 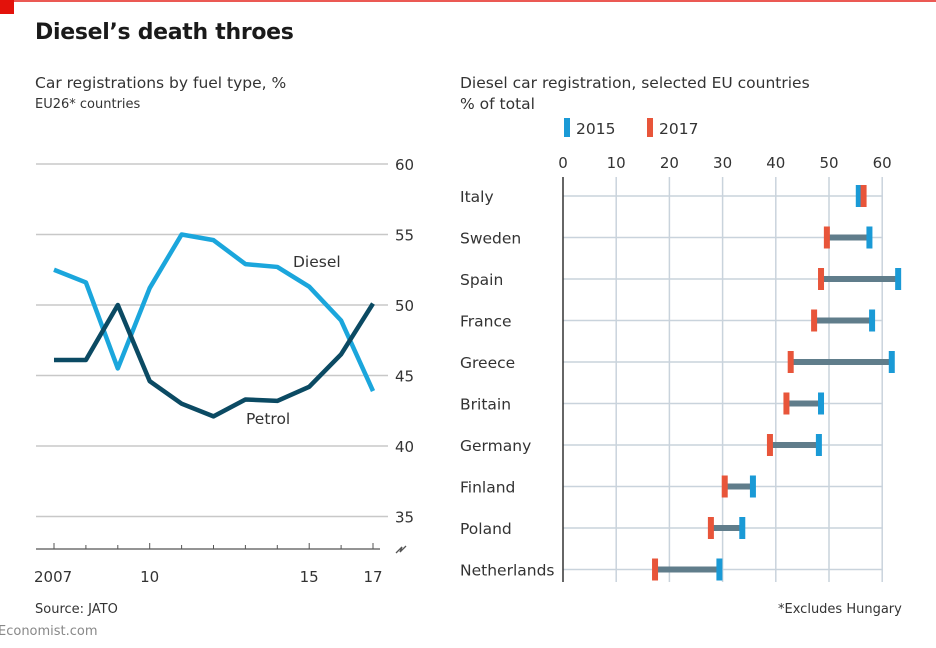 I want to click on legend-label-2017: 2017, so click(x=678, y=129).